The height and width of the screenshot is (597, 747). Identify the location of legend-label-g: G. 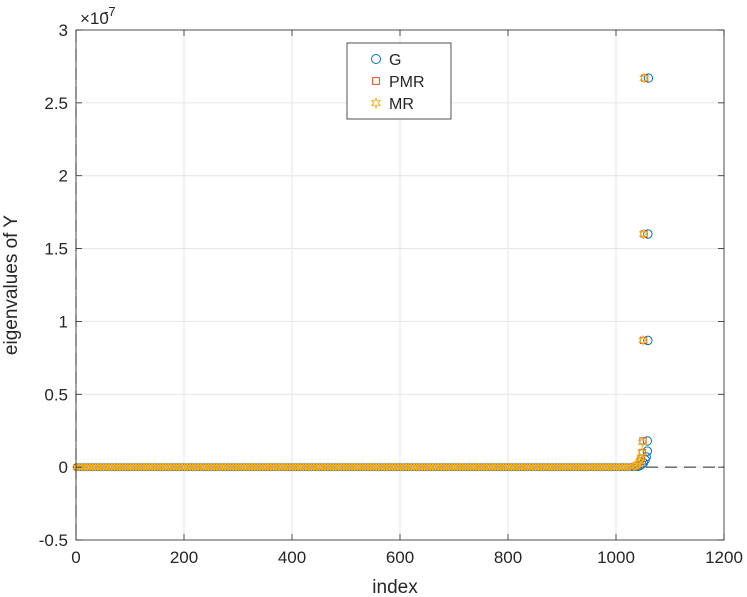
(395, 60).